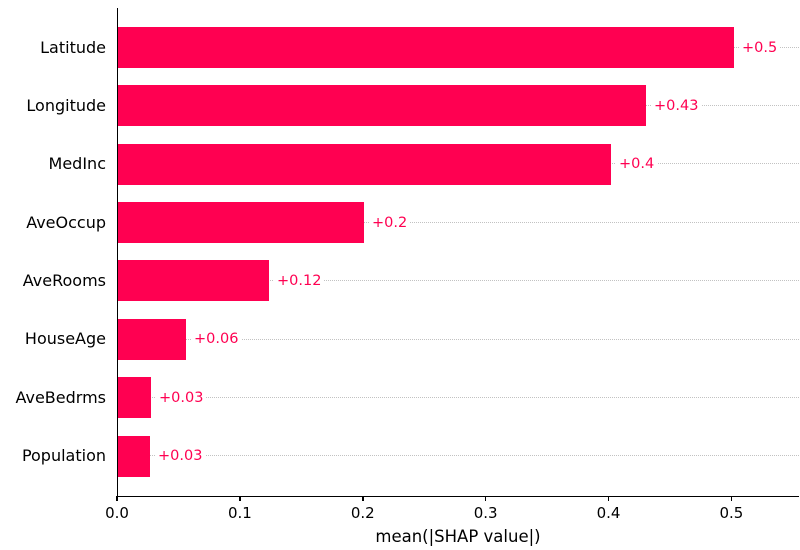  What do you see at coordinates (760, 47) in the screenshot?
I see `bar-value-label: +0.5` at bounding box center [760, 47].